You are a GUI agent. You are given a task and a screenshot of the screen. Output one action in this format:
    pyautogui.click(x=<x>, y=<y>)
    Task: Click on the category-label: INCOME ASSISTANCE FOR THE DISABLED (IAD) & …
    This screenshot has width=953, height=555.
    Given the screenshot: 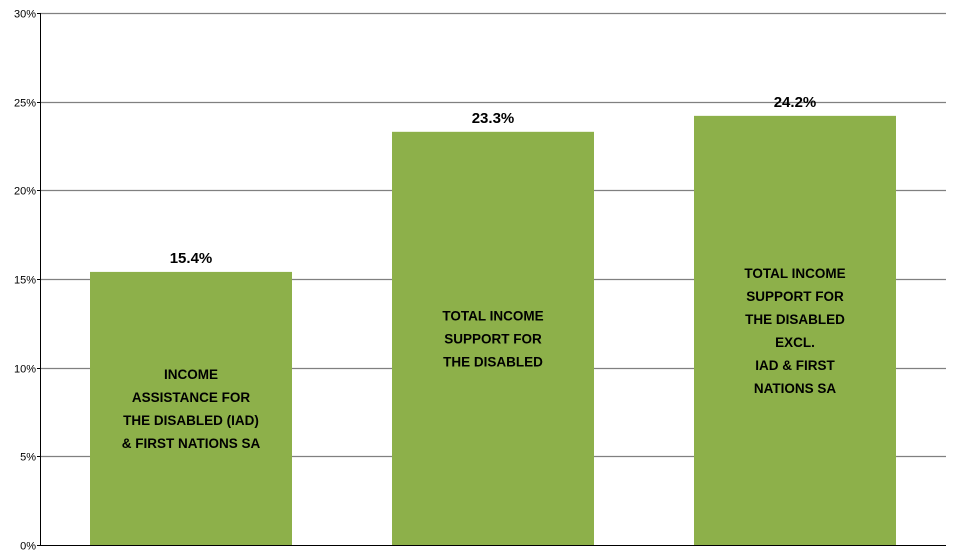 What is the action you would take?
    pyautogui.click(x=191, y=409)
    